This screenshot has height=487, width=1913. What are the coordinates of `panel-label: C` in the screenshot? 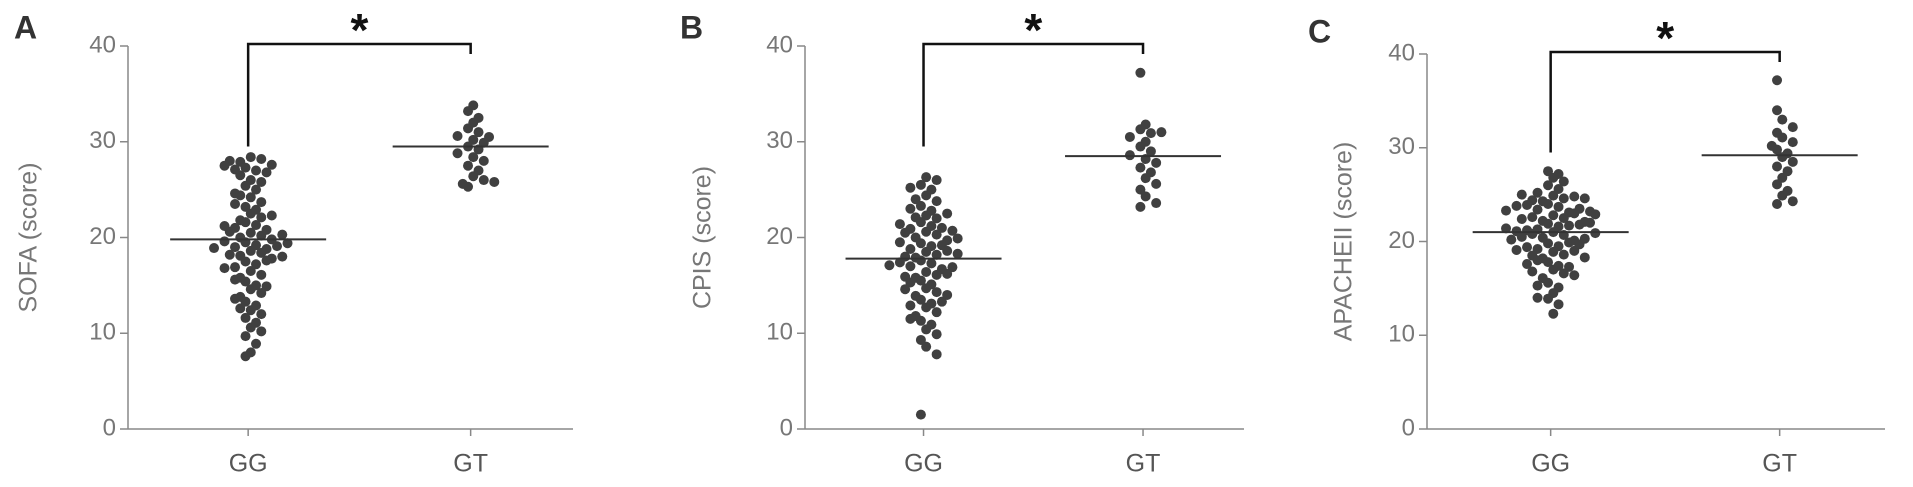 It's located at (1319, 31).